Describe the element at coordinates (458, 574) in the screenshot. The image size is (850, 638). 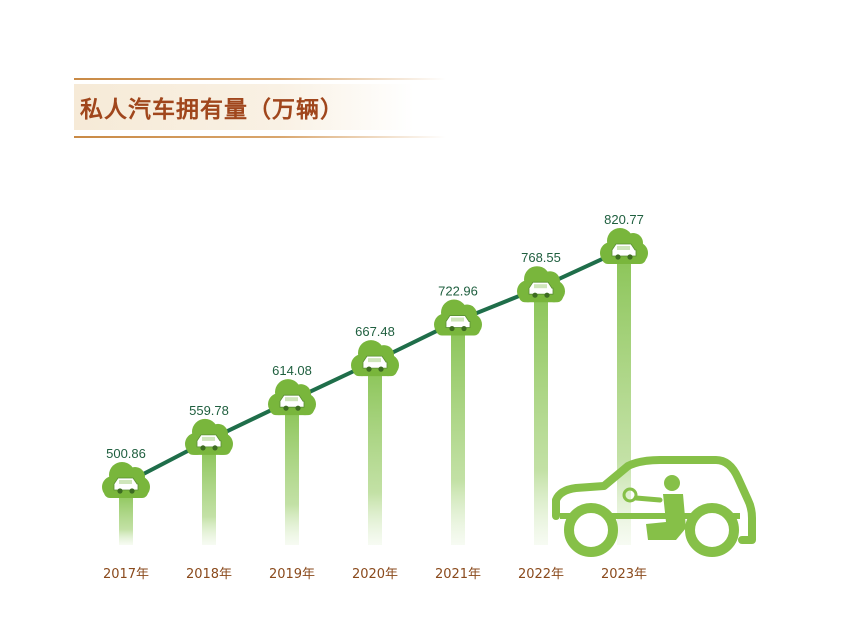
I see `category-label-4: 2021年` at that location.